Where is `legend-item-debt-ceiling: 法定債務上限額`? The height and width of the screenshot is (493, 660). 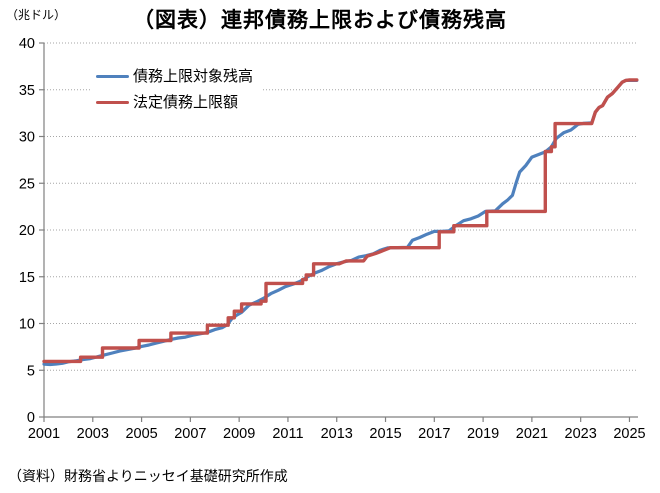
legend-item-debt-ceiling: 法定債務上限額 is located at coordinates (174, 102).